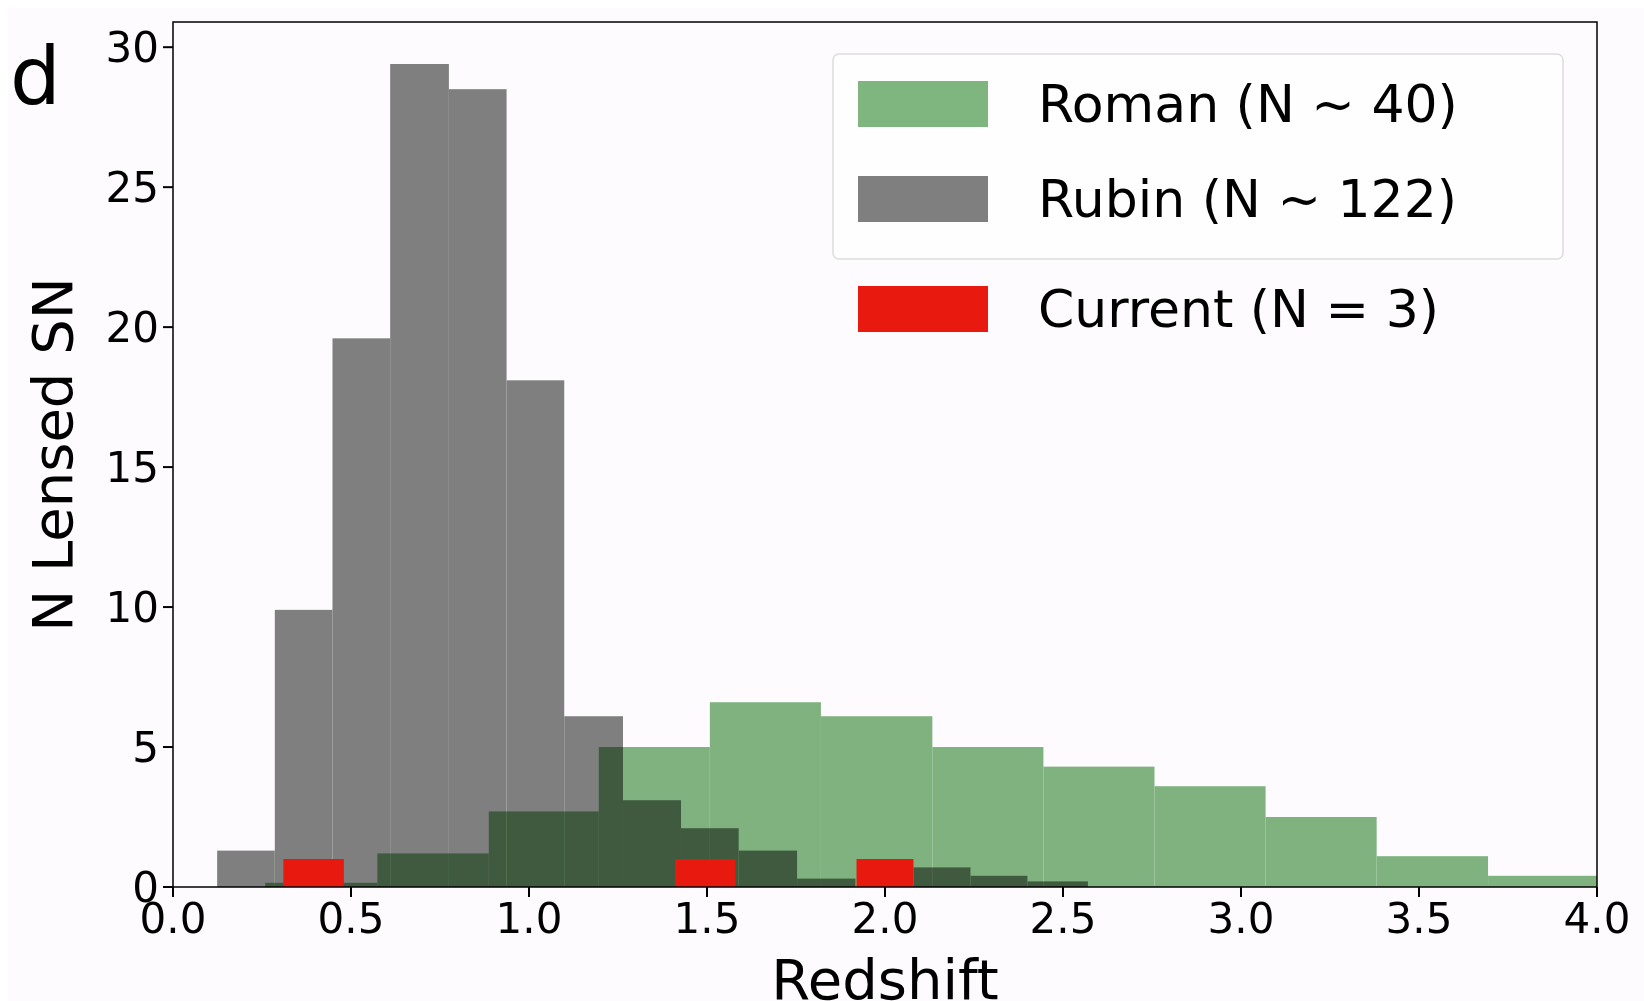  Describe the element at coordinates (1248, 199) in the screenshot. I see `legend-label: Rubin (N ~ 122)` at that location.